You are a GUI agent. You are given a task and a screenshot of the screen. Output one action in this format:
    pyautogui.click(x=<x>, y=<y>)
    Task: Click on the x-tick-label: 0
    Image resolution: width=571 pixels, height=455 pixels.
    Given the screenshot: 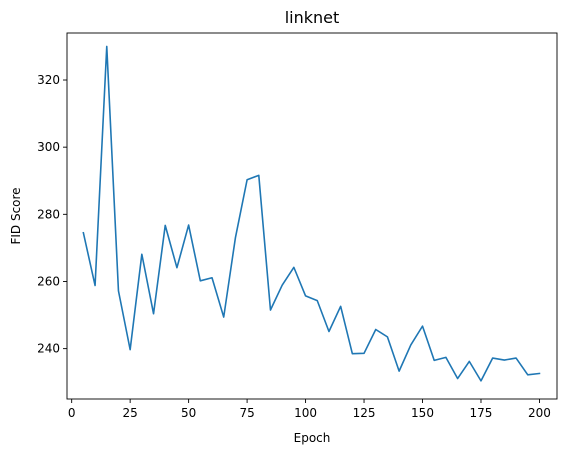 What is the action you would take?
    pyautogui.click(x=72, y=413)
    